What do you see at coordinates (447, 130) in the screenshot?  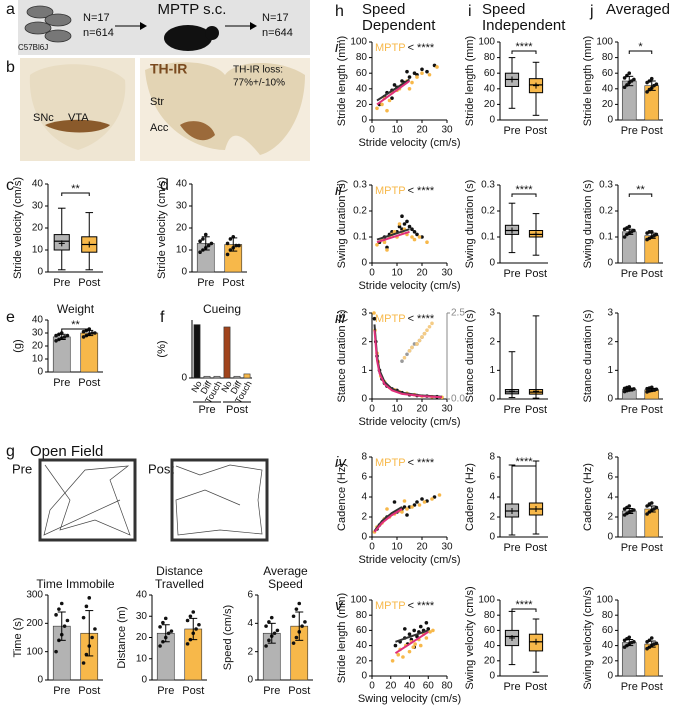 I see `x-tick-label: 30` at bounding box center [447, 130].